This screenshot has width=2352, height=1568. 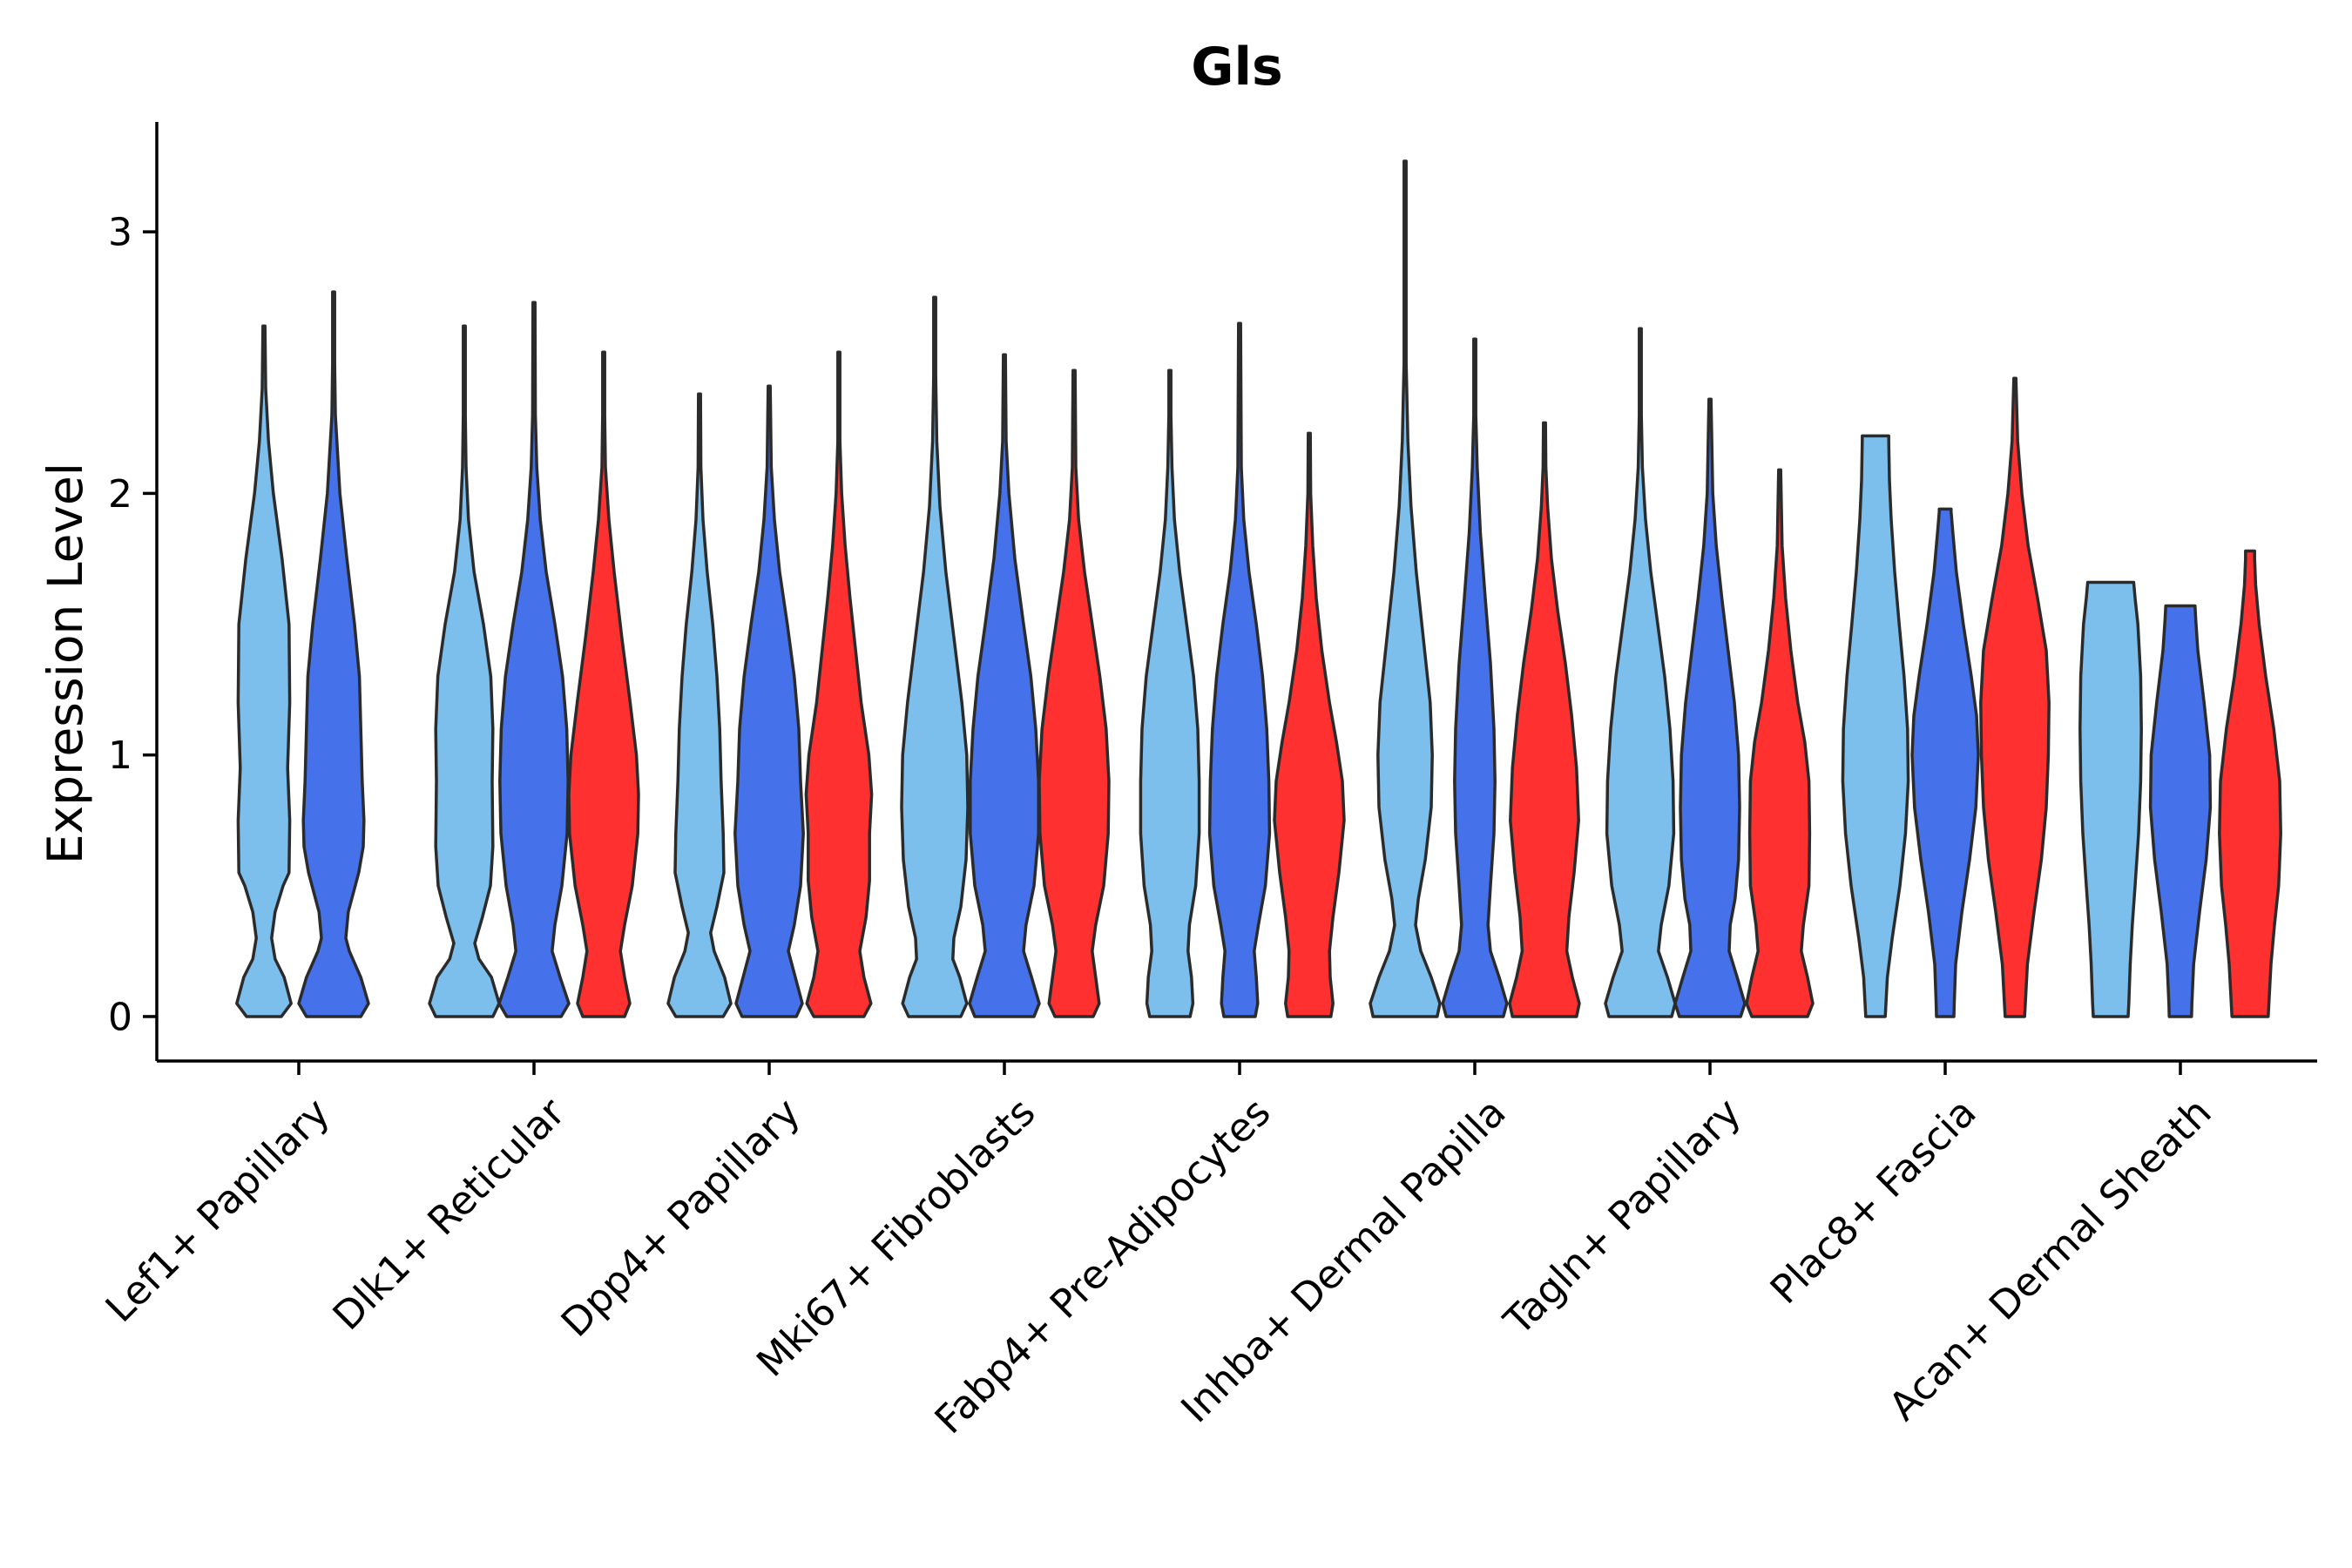 I want to click on y-tick-label: 1, so click(x=120, y=756).